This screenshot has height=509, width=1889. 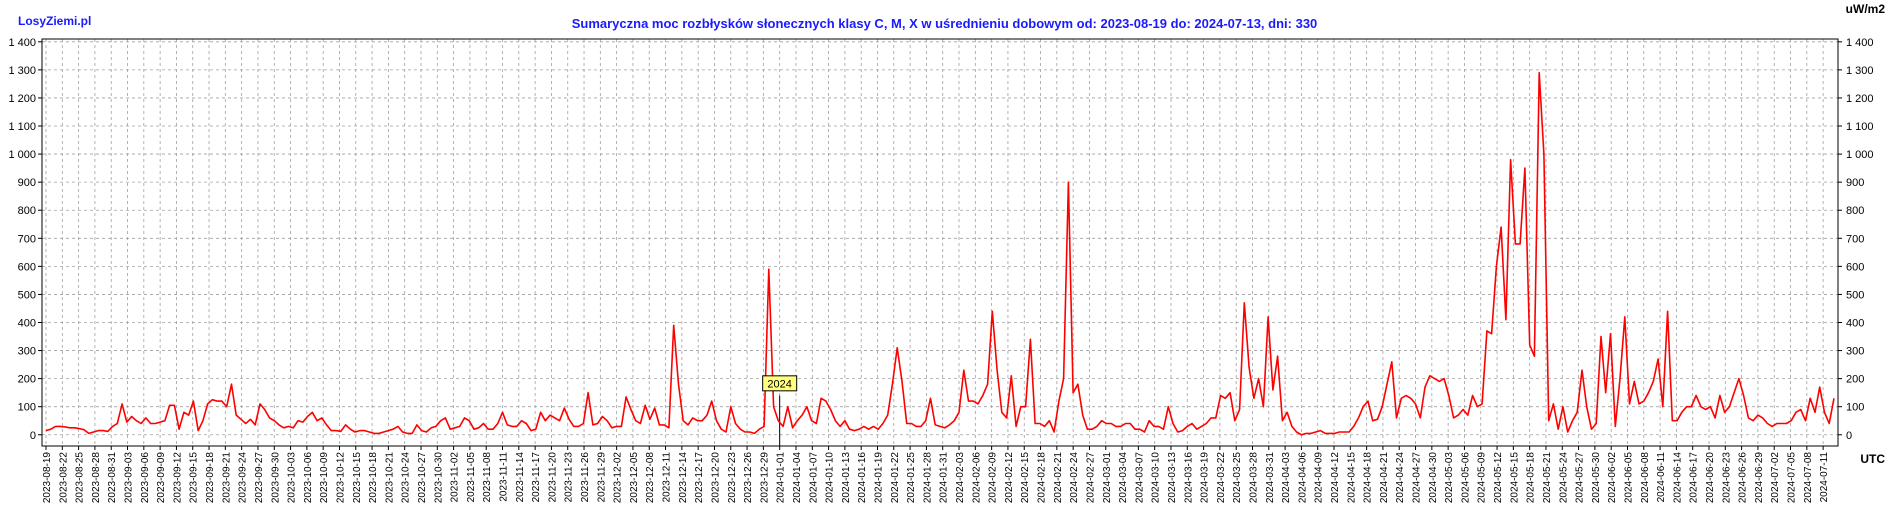 What do you see at coordinates (27, 295) in the screenshot?
I see `y-tick-label: 500` at bounding box center [27, 295].